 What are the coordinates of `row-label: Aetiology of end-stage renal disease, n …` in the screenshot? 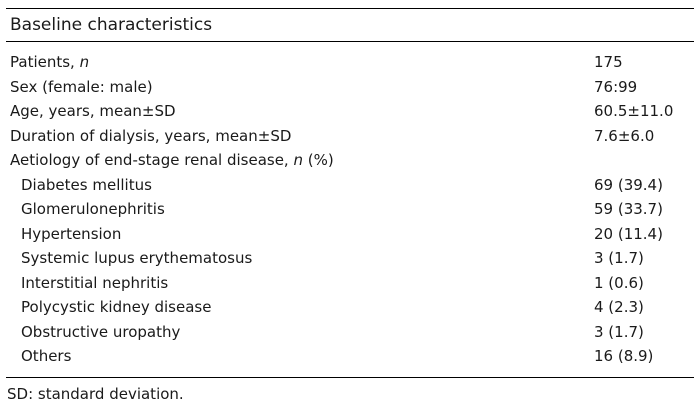 It's located at (172, 160).